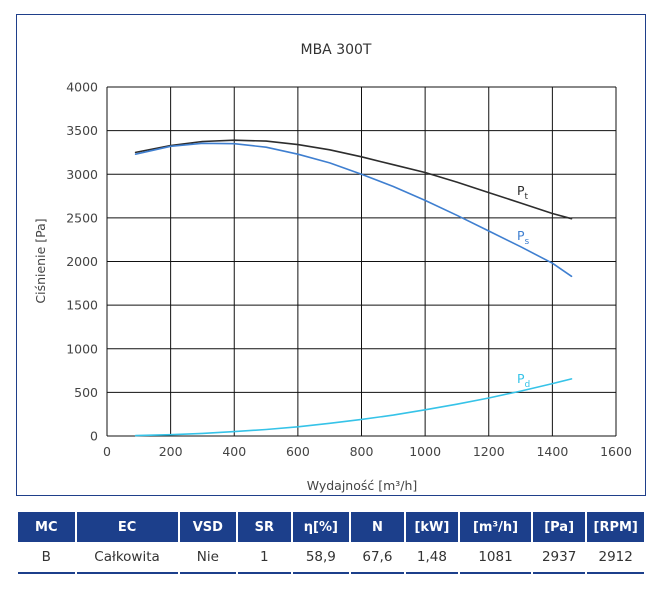  I want to click on series-pd-label: Pd, so click(523, 380).